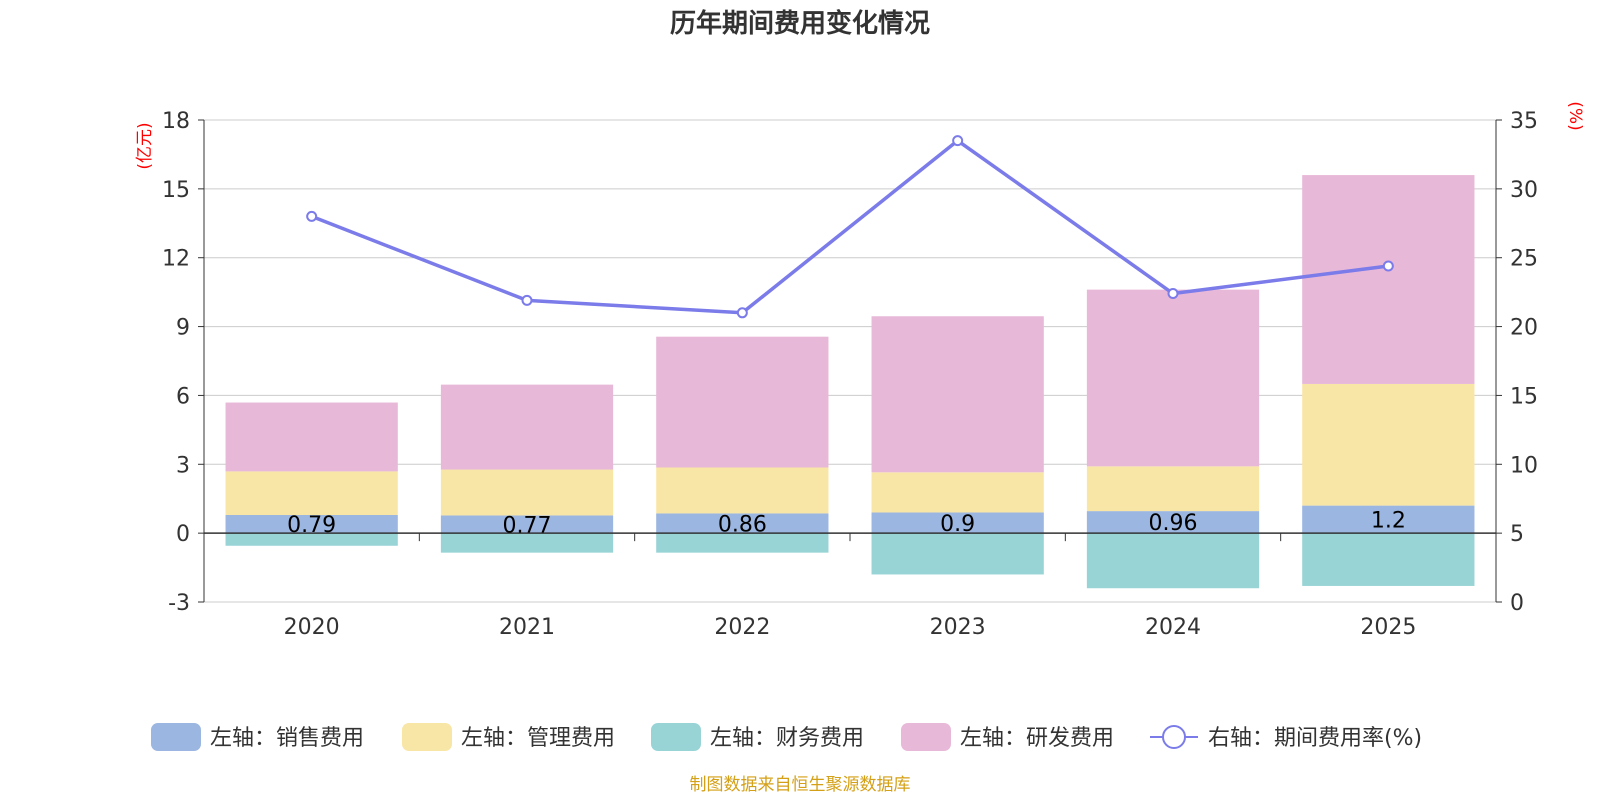  I want to click on x-axis-tick-label: 2023, so click(958, 627).